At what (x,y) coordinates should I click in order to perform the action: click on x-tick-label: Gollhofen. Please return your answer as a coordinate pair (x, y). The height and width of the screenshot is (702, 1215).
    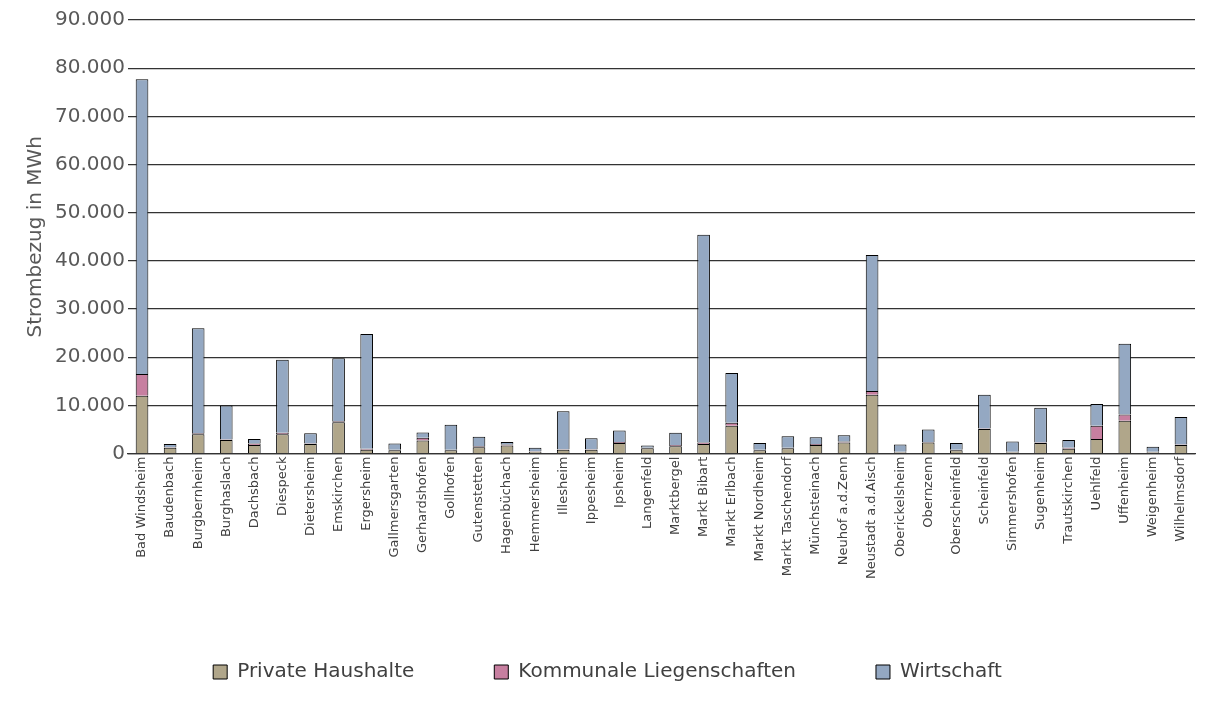
    Looking at the image, I should click on (450, 487).